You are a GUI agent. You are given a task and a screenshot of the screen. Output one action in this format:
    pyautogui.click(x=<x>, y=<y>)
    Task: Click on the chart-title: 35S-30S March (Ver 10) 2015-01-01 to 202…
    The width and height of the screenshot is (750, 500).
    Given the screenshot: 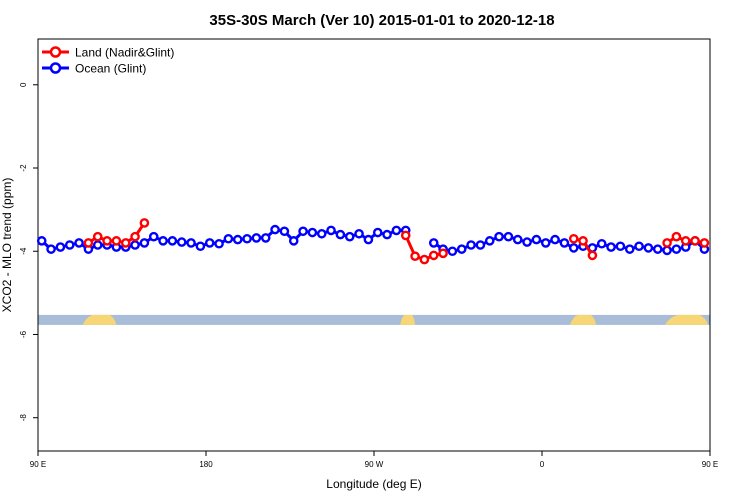 What is the action you would take?
    pyautogui.click(x=381, y=20)
    